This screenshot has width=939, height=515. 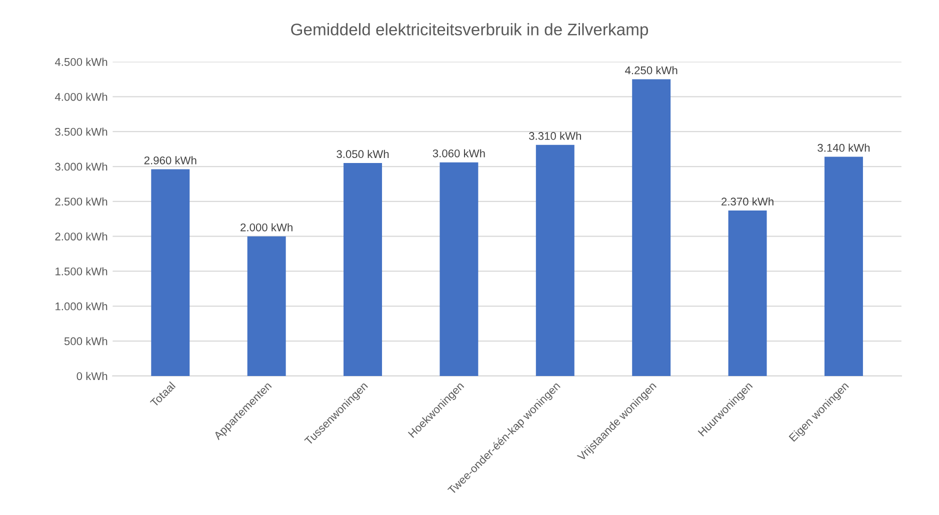 What do you see at coordinates (81, 166) in the screenshot?
I see `y-tick-label: 3.000 kWh` at bounding box center [81, 166].